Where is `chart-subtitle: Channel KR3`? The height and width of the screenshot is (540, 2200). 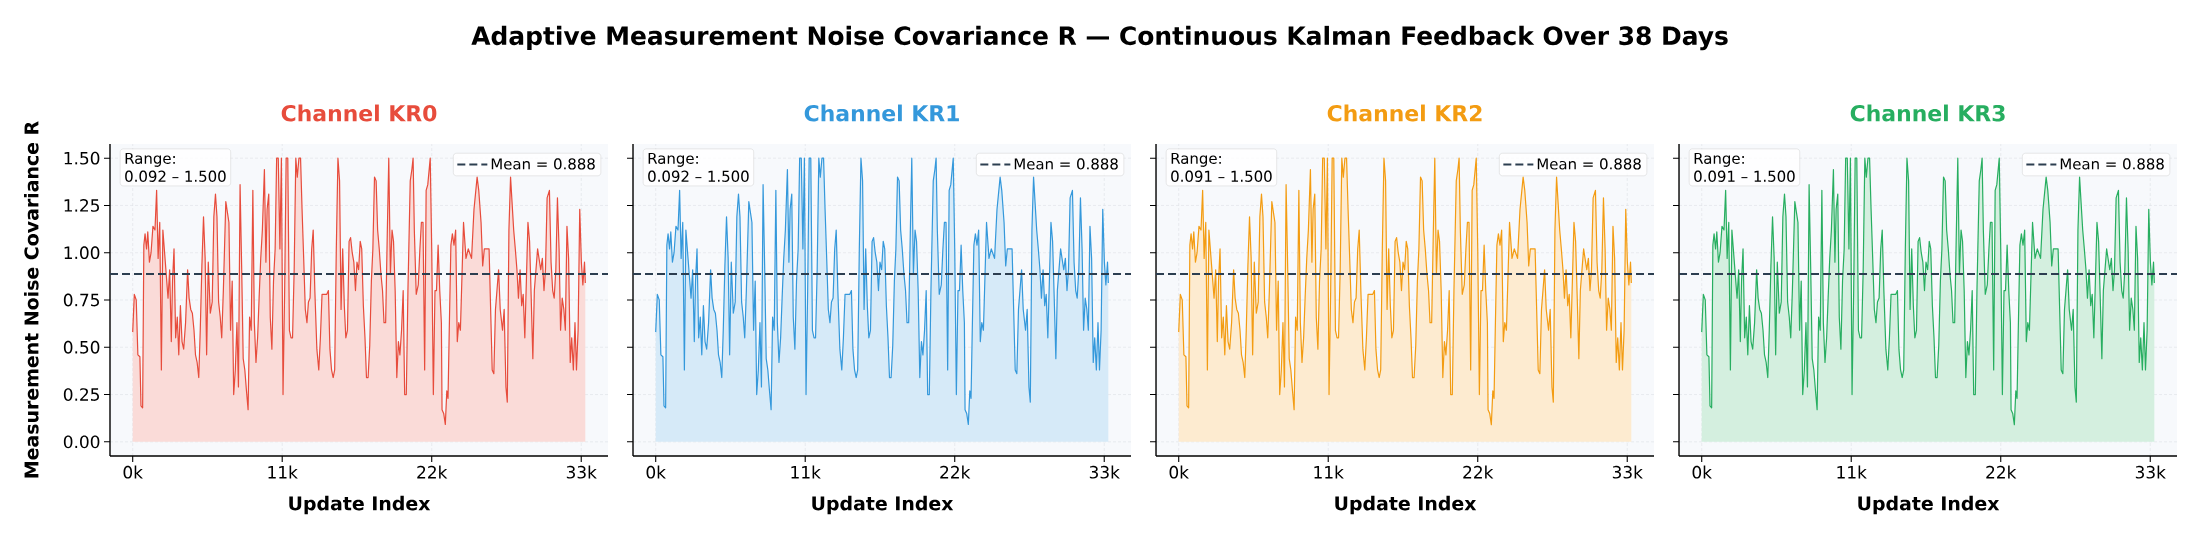 chart-subtitle: Channel KR3 is located at coordinates (1927, 113).